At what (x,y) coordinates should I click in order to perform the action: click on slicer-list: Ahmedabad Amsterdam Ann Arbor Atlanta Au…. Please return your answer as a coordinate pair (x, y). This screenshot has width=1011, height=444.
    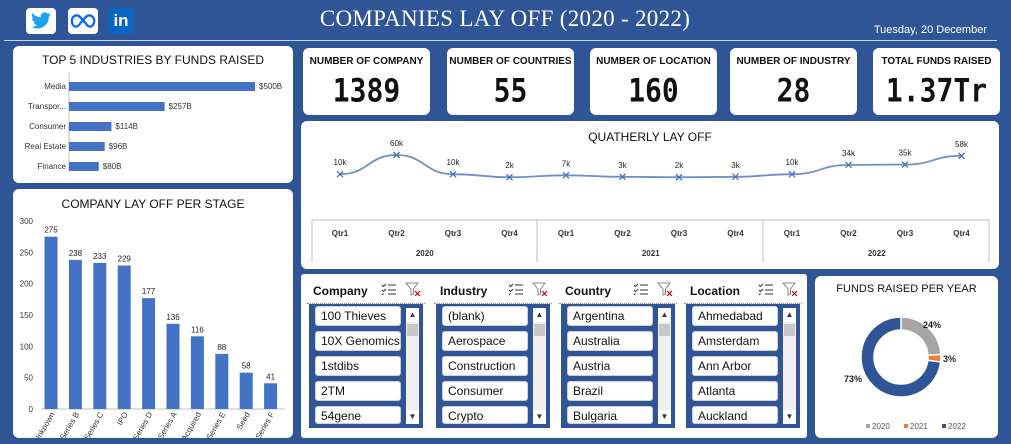
    Looking at the image, I should click on (743, 366).